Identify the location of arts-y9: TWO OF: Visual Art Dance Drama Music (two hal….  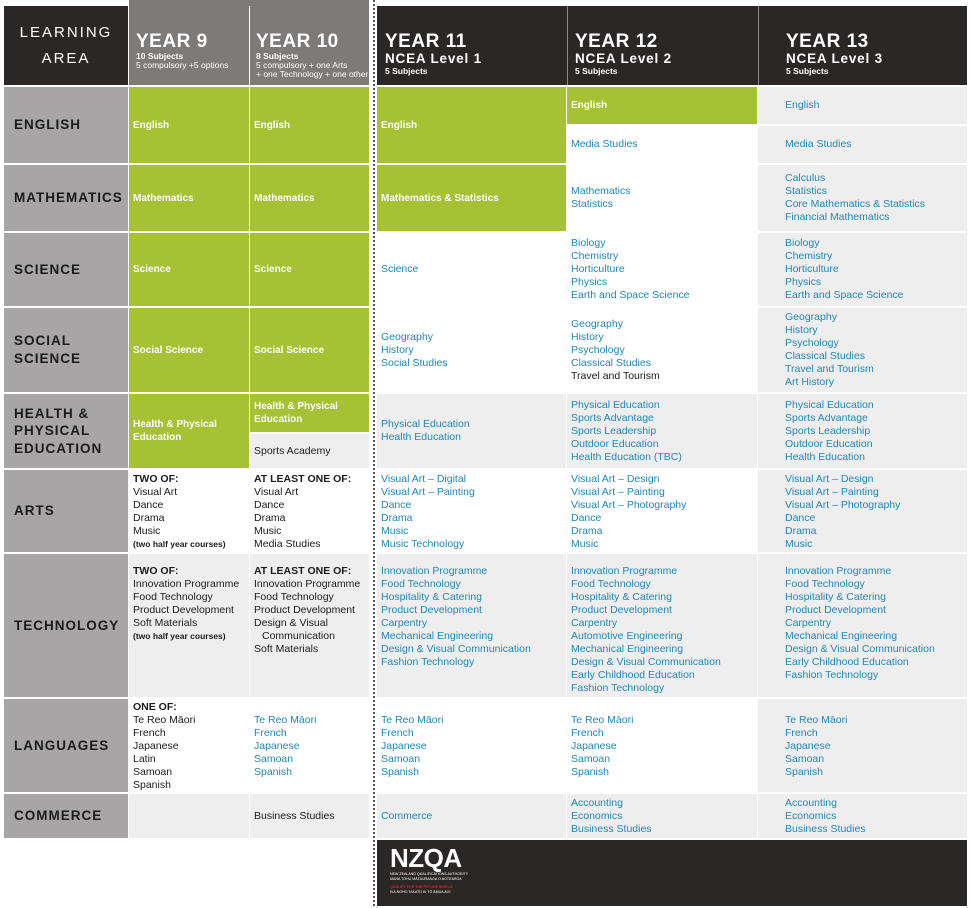
(189, 511).